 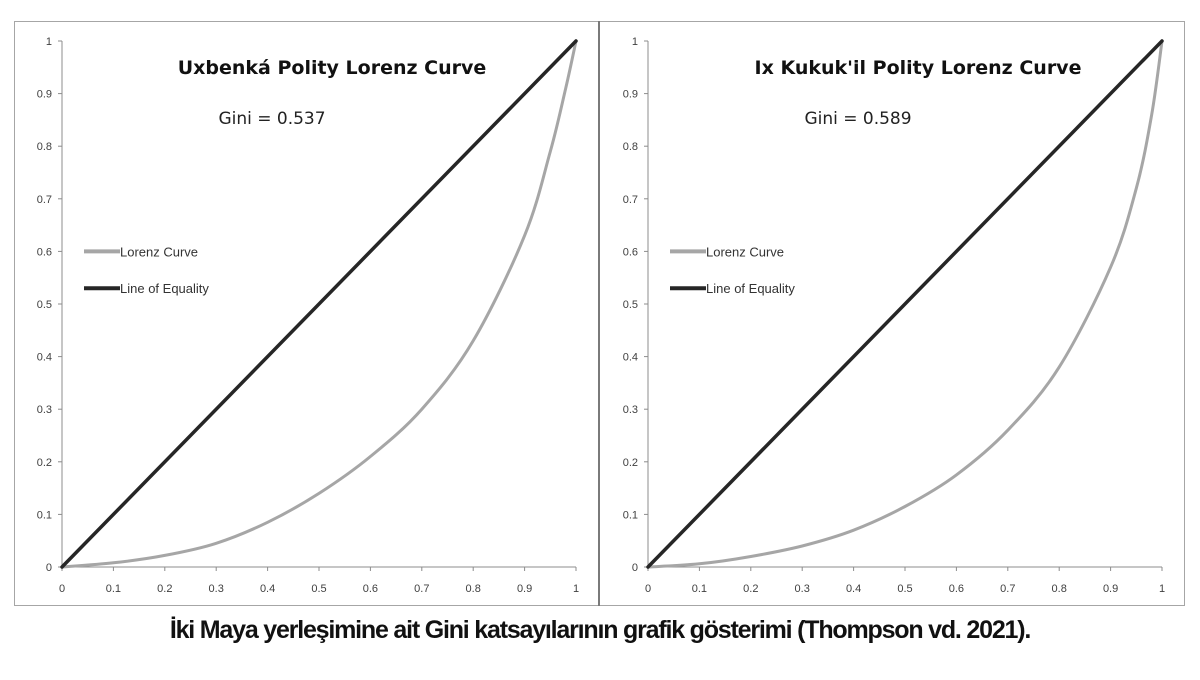 I want to click on gini-annotation: Gini = 0.537, so click(x=271, y=119).